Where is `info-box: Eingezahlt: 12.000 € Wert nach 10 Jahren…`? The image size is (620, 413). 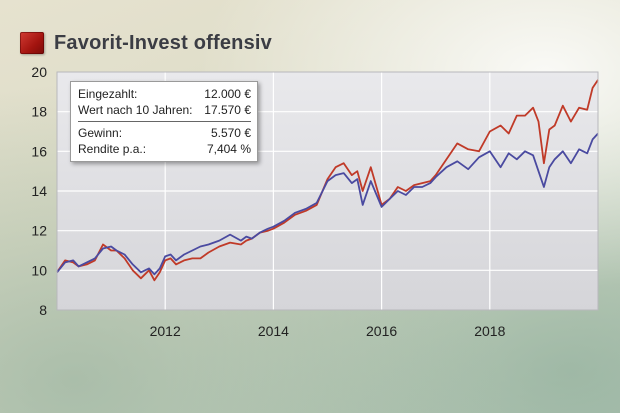 info-box: Eingezahlt: 12.000 € Wert nach 10 Jahren… is located at coordinates (164, 121).